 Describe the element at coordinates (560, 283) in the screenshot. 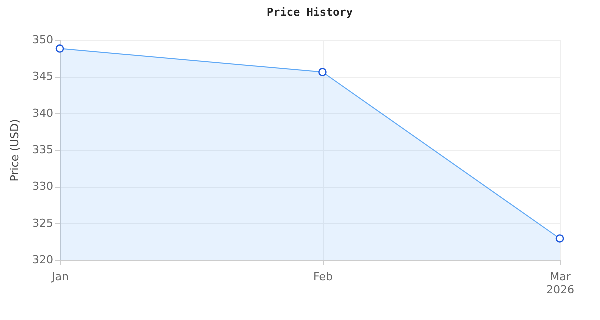

I see `x-tick-label: Mar 2026` at that location.